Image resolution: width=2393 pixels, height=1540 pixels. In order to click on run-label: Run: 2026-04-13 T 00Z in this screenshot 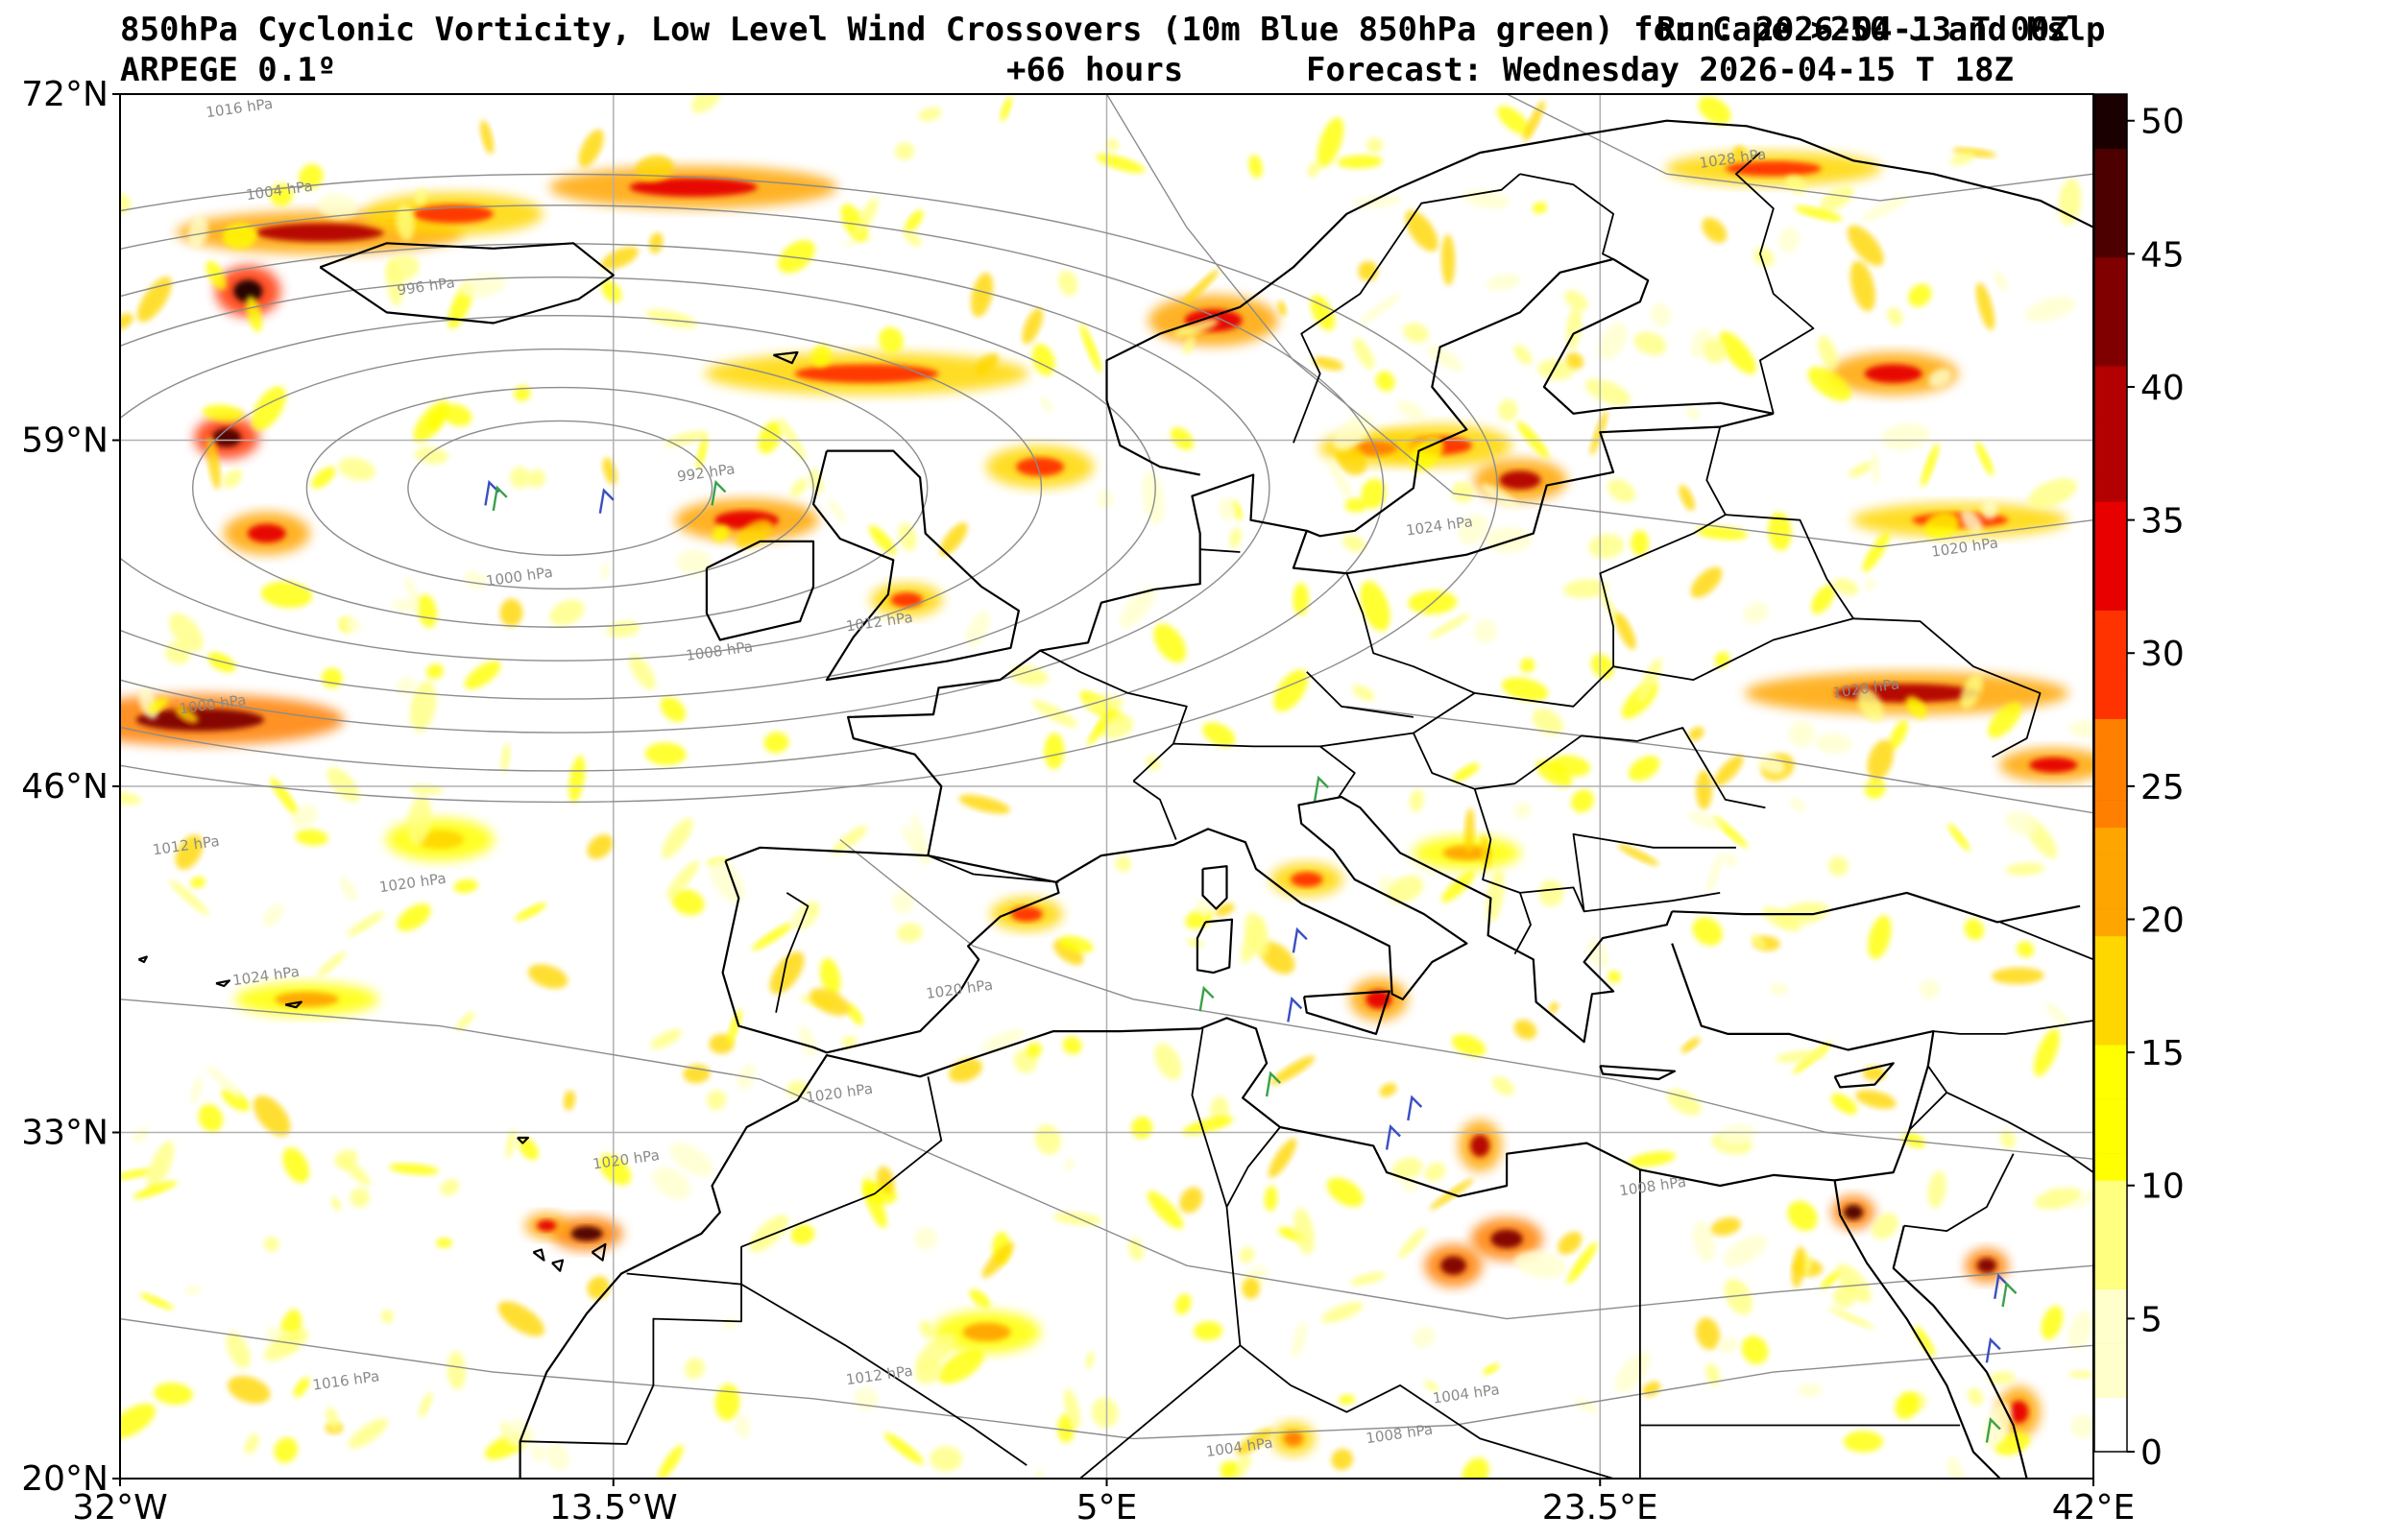, I will do `click(1862, 30)`.